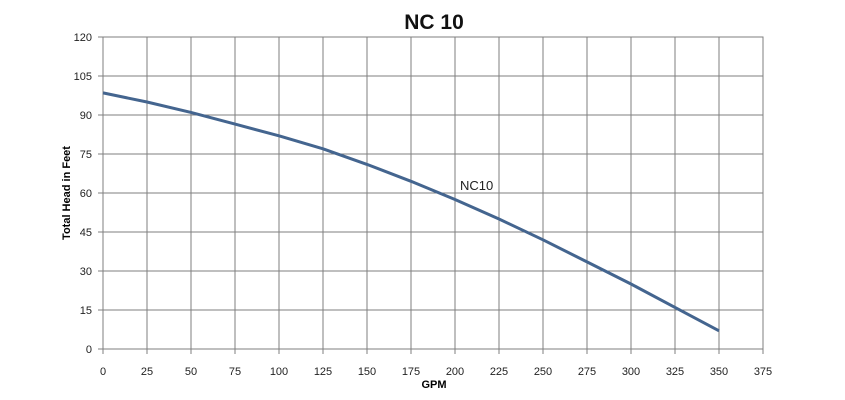 This screenshot has width=845, height=400. I want to click on x-axis-label: GPM, so click(433, 385).